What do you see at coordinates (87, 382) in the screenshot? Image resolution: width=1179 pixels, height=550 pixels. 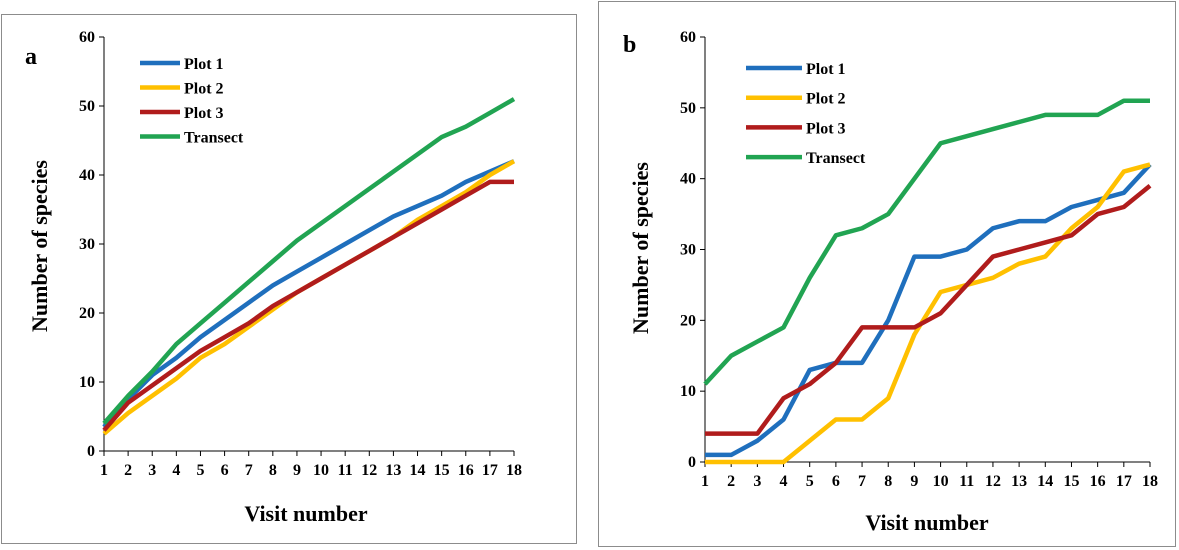 I see `y-tick-label-a: 10` at bounding box center [87, 382].